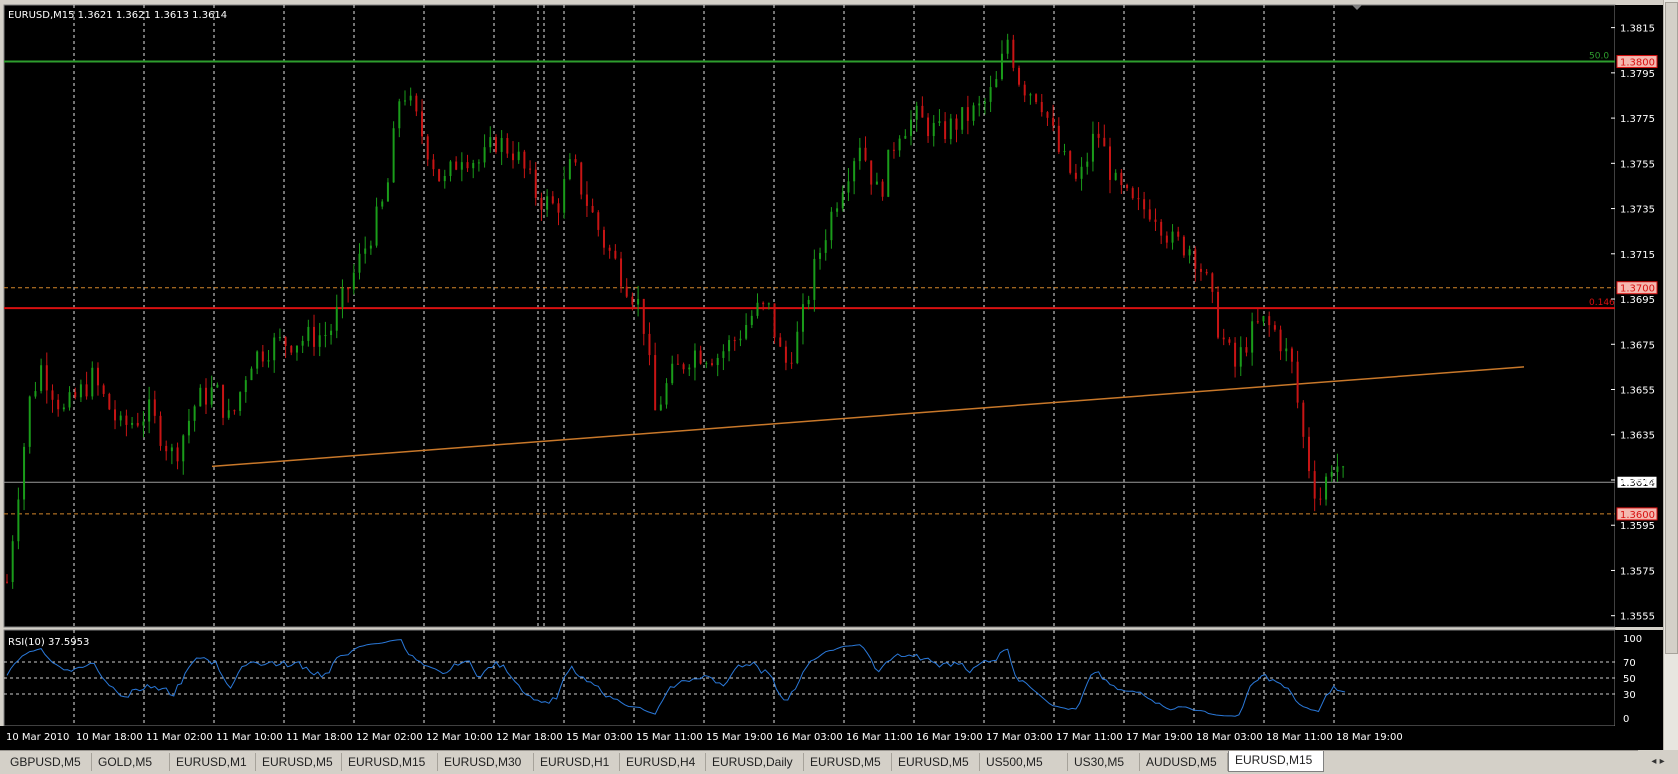 Image resolution: width=1678 pixels, height=774 pixels. Describe the element at coordinates (1637, 289) in the screenshot. I see `price-level-label: 1.3700` at that location.